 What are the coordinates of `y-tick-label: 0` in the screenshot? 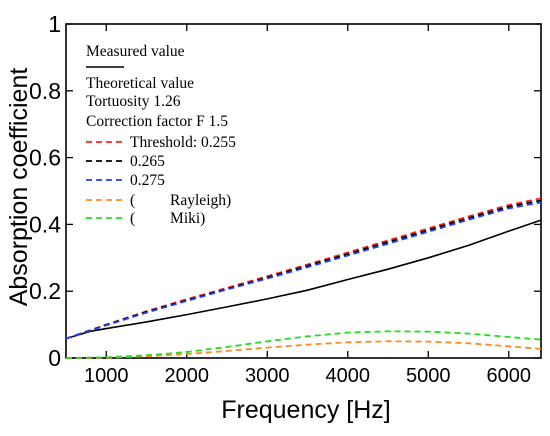 It's located at (54, 358).